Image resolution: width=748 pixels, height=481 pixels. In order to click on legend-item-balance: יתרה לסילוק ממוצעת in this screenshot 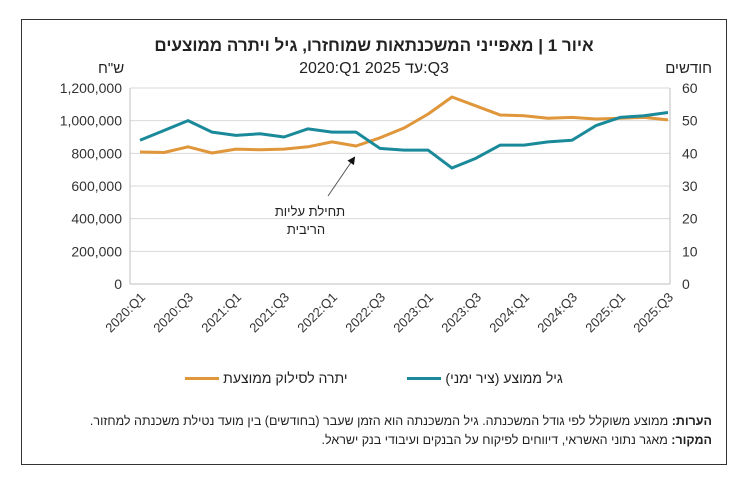, I will do `click(266, 378)`.